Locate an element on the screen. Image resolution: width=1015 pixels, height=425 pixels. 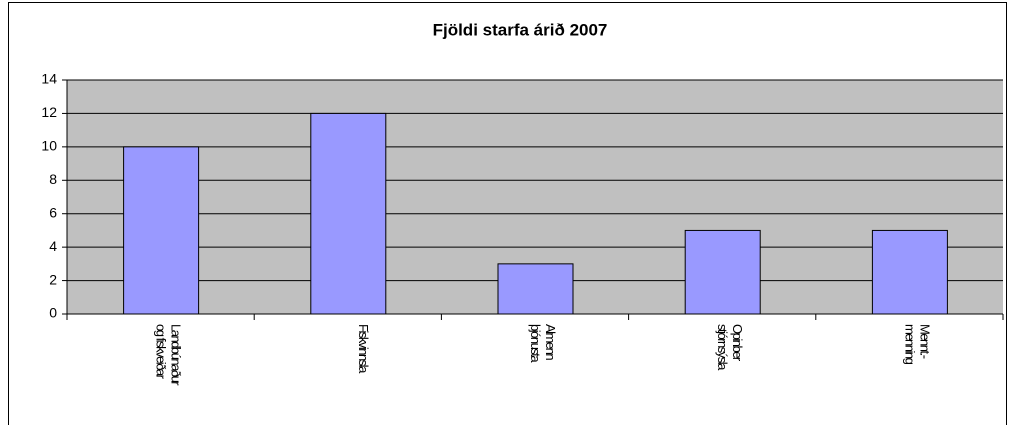
y-tick-label: 2 is located at coordinates (53, 279).